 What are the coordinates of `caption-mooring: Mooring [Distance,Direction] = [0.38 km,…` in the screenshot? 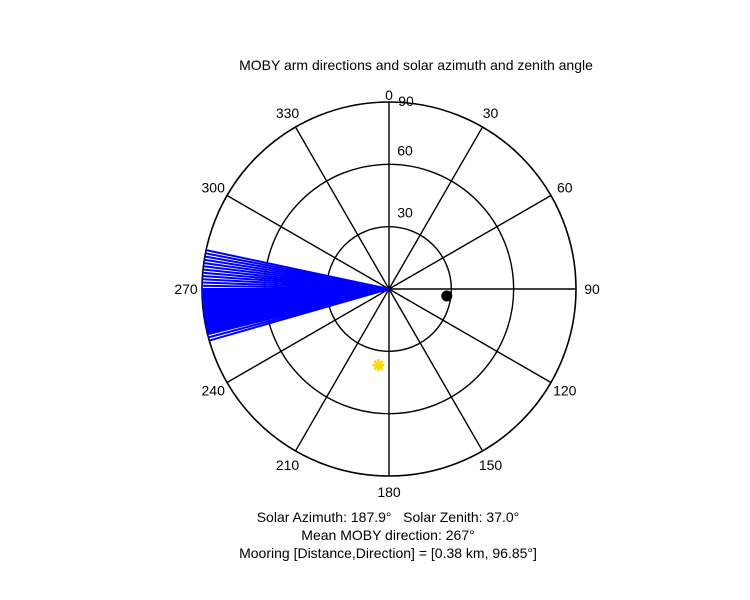 It's located at (388, 553).